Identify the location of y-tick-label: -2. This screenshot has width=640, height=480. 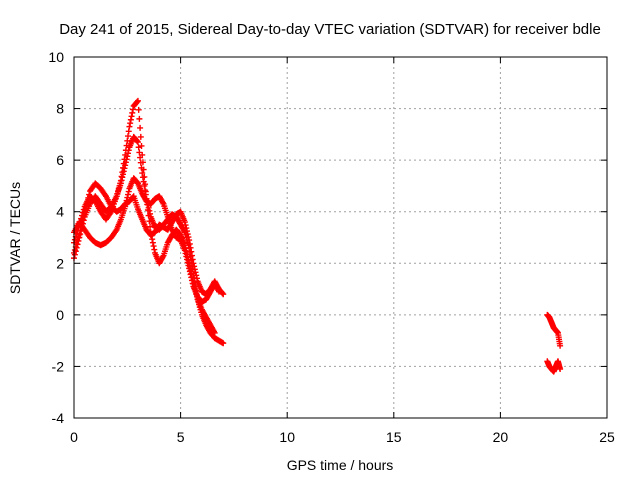
(58, 366).